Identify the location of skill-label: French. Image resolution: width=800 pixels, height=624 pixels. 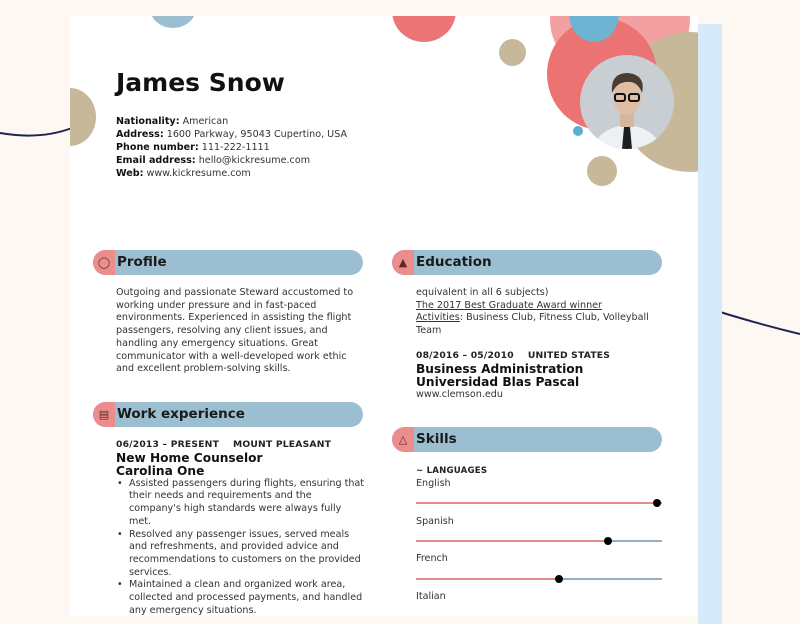
(432, 558).